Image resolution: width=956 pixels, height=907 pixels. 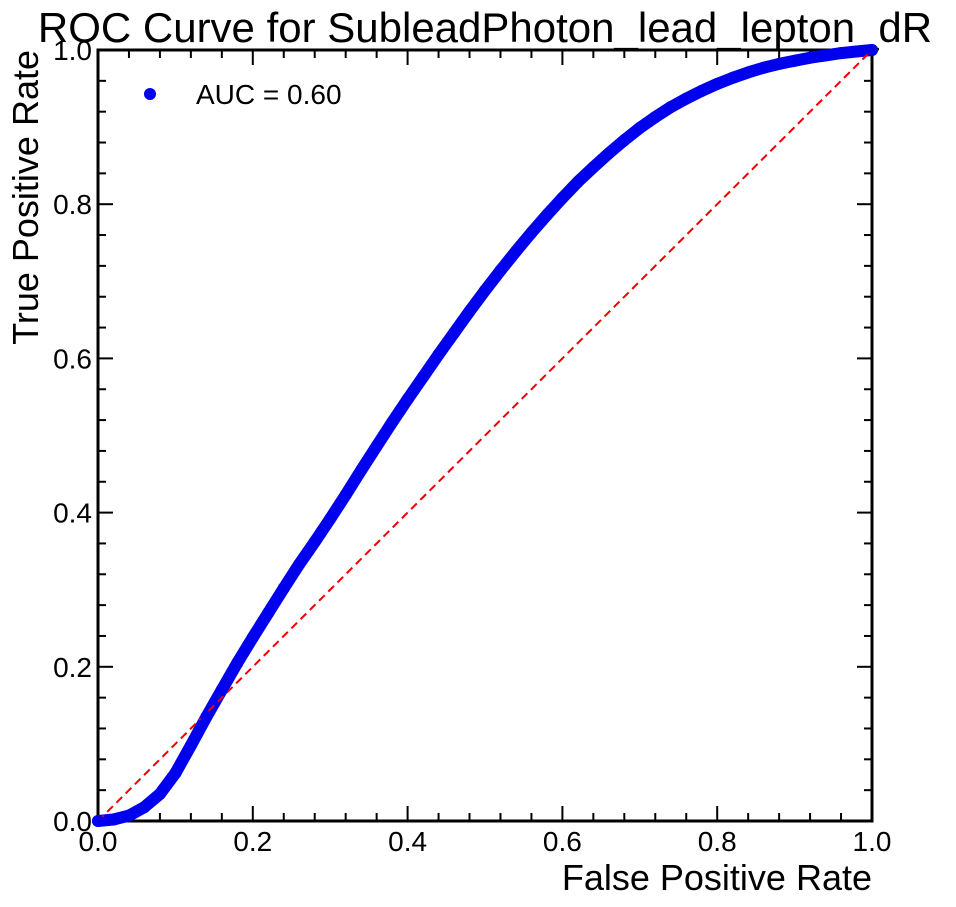 What do you see at coordinates (872, 841) in the screenshot?
I see `x-tick-label: 1.0` at bounding box center [872, 841].